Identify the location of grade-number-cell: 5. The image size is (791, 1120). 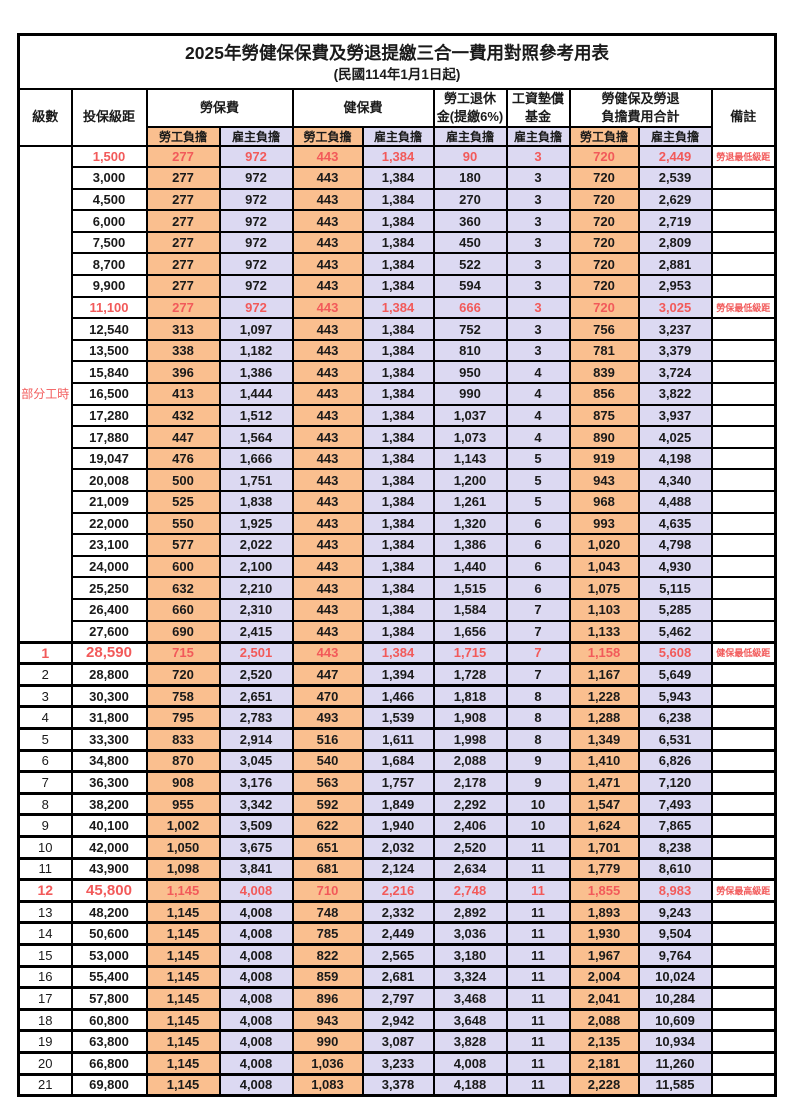
(45, 739).